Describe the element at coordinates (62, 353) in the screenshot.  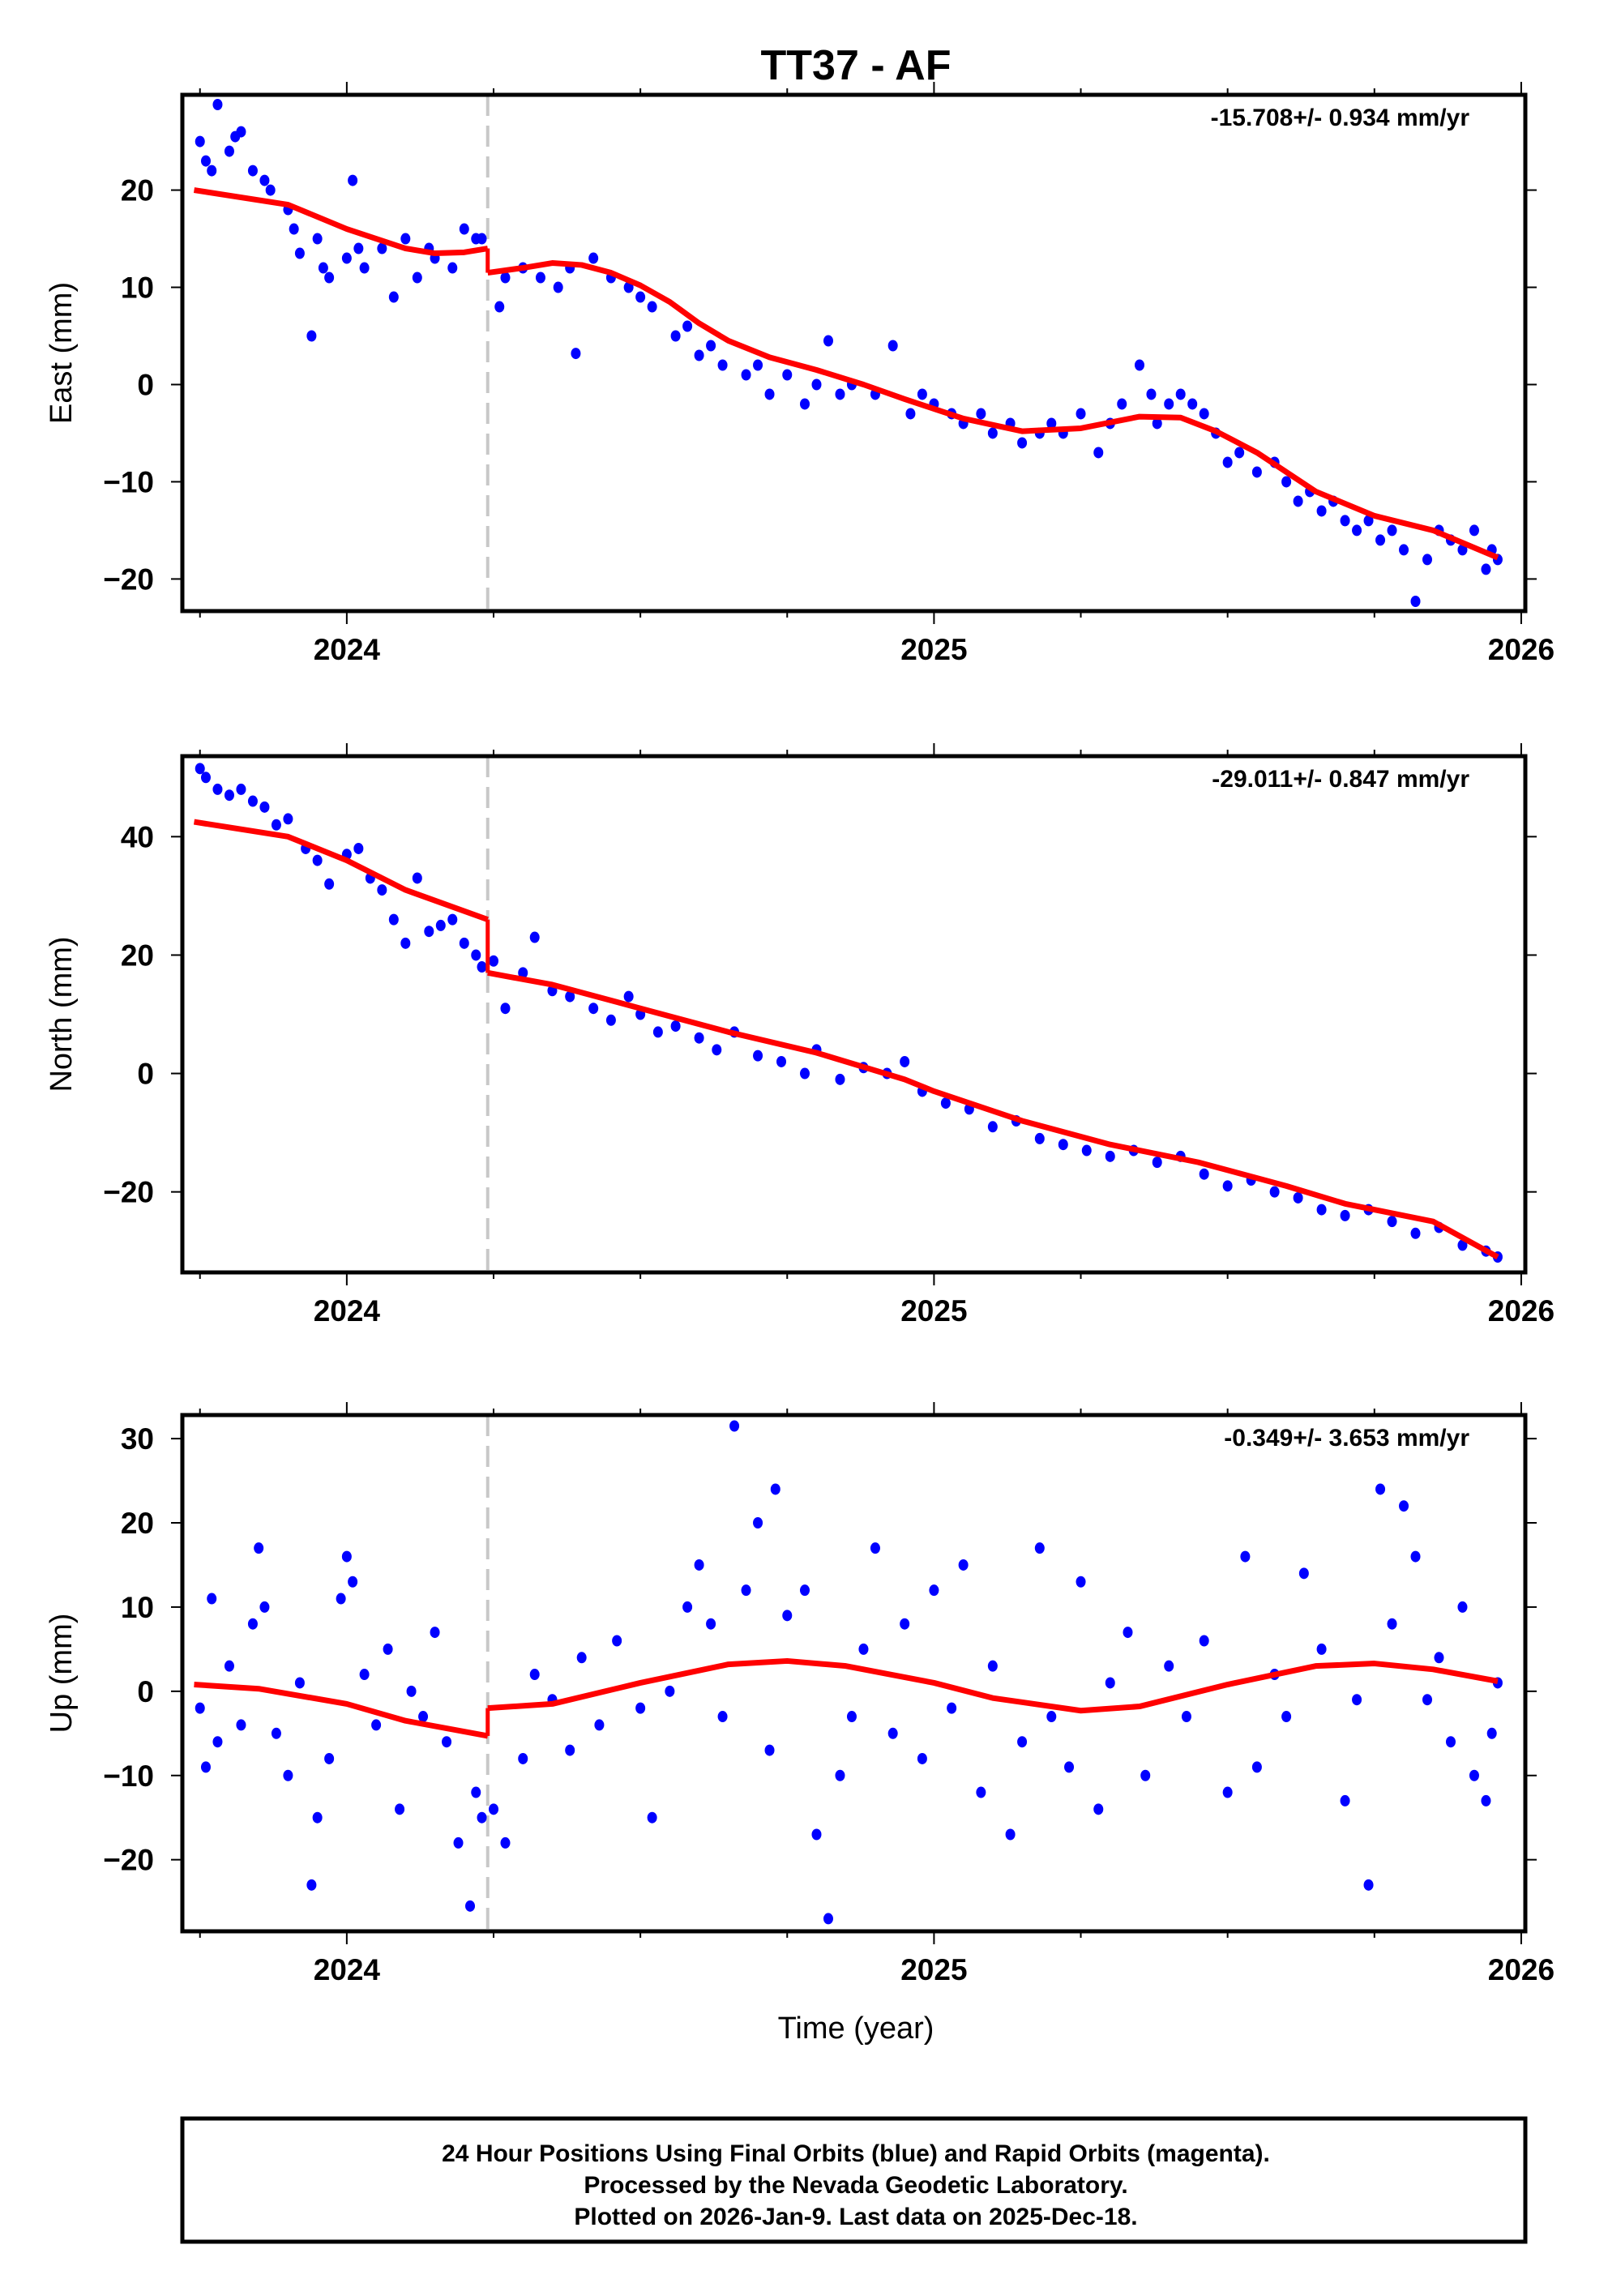
I see `y-axis-title: East (mm)` at that location.